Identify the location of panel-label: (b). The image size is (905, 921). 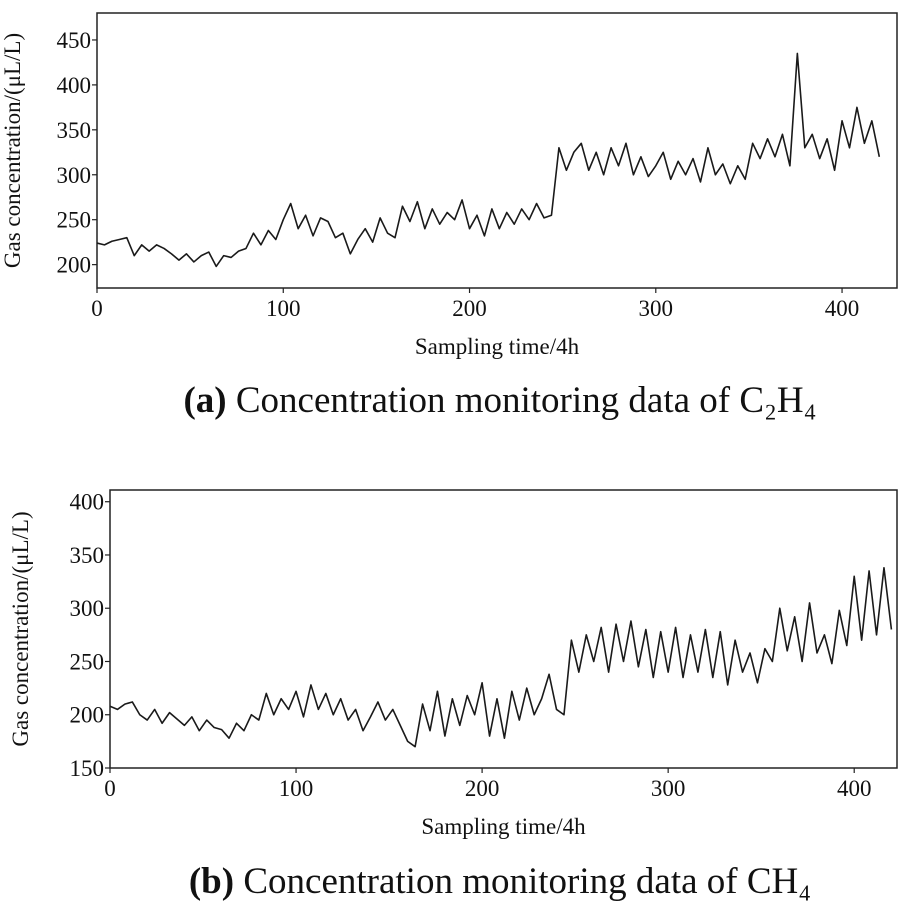
(211, 881).